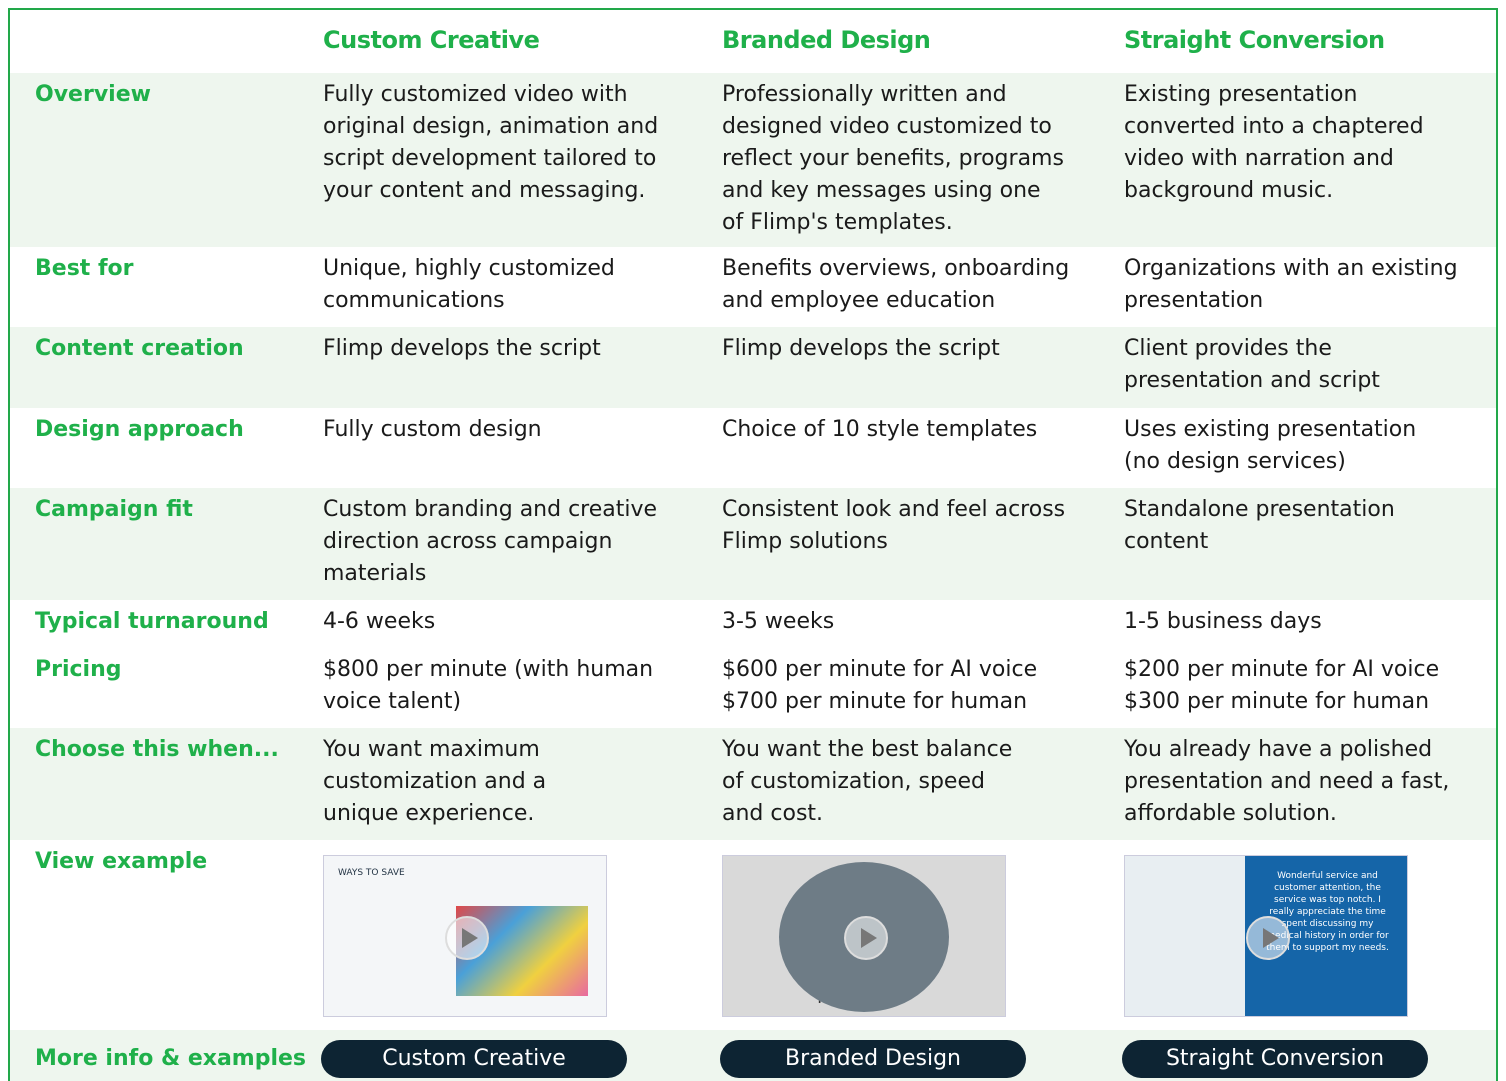 The height and width of the screenshot is (1081, 1506). What do you see at coordinates (474, 1059) in the screenshot?
I see `example-button: Custom Creative` at bounding box center [474, 1059].